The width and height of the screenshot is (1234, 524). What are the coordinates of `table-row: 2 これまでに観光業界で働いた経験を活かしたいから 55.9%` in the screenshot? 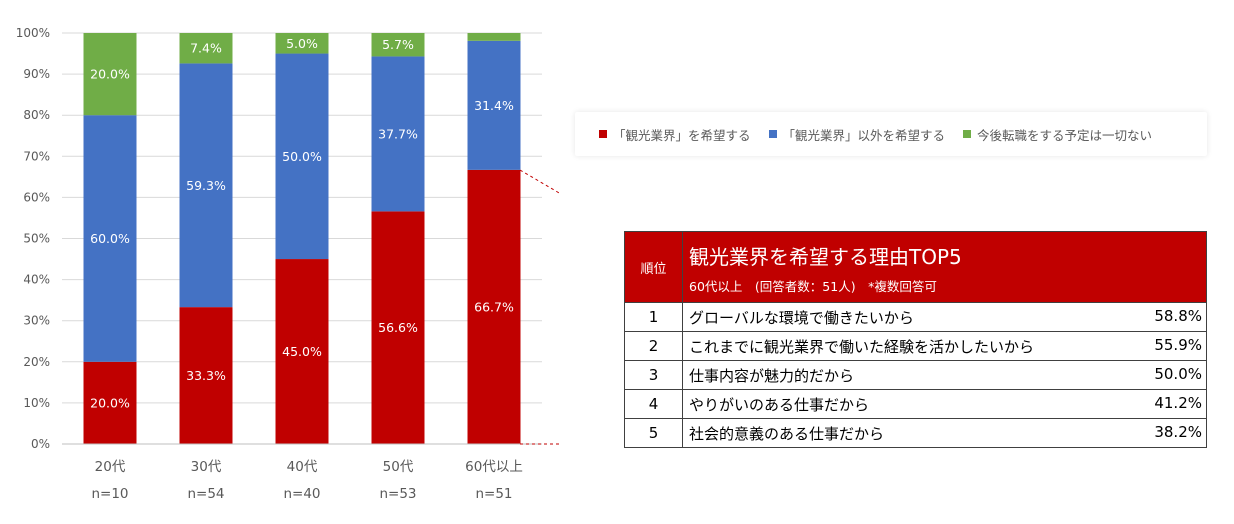 It's located at (915, 346).